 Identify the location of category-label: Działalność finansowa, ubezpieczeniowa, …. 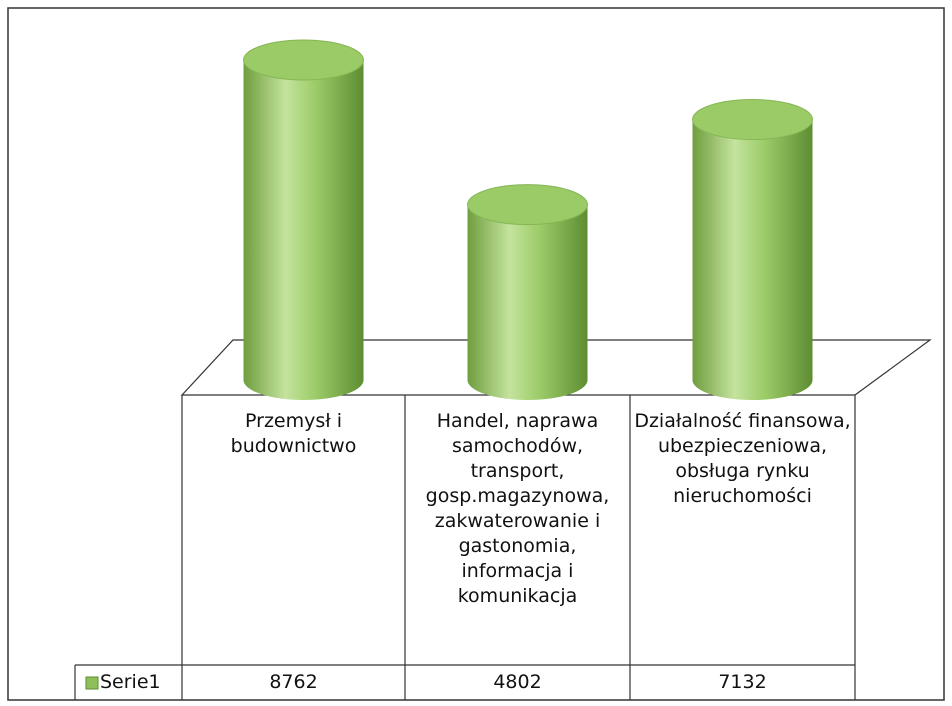
(742, 458).